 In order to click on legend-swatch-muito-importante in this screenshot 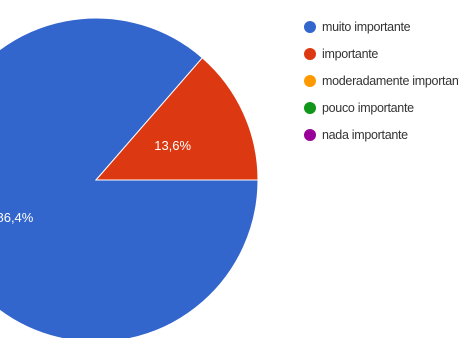, I will do `click(310, 27)`.